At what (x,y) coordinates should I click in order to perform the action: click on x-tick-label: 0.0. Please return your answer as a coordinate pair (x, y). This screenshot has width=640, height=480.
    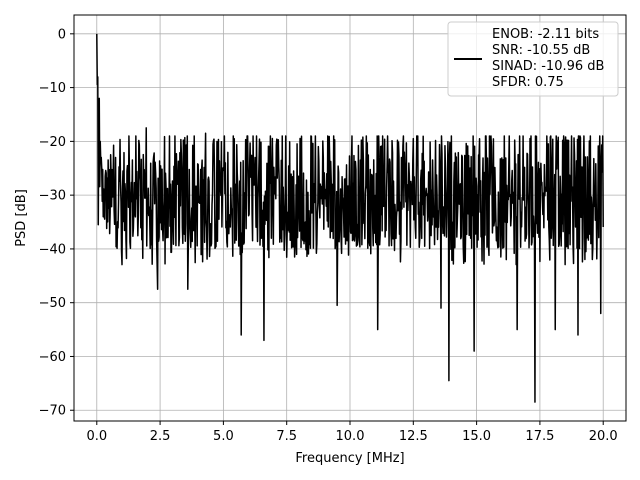
    Looking at the image, I should click on (96, 436).